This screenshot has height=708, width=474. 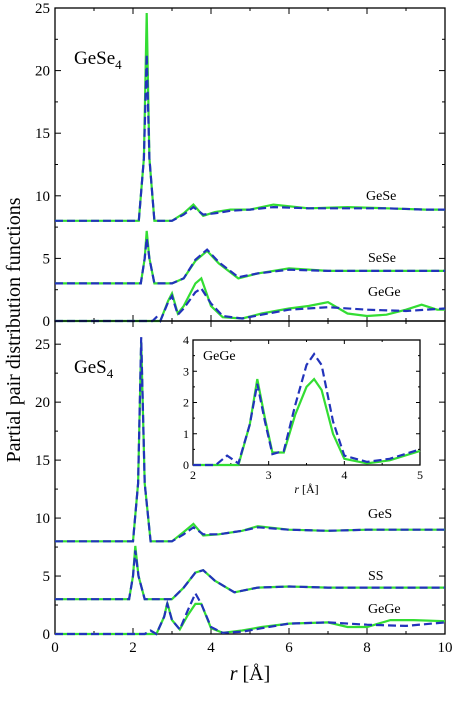 I want to click on inset-title: GeGe, so click(x=219, y=356).